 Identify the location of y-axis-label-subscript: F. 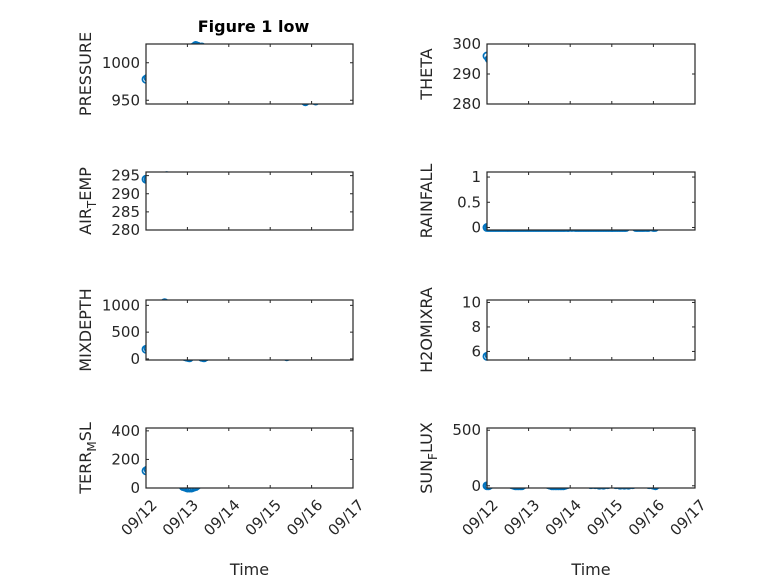
(433, 456).